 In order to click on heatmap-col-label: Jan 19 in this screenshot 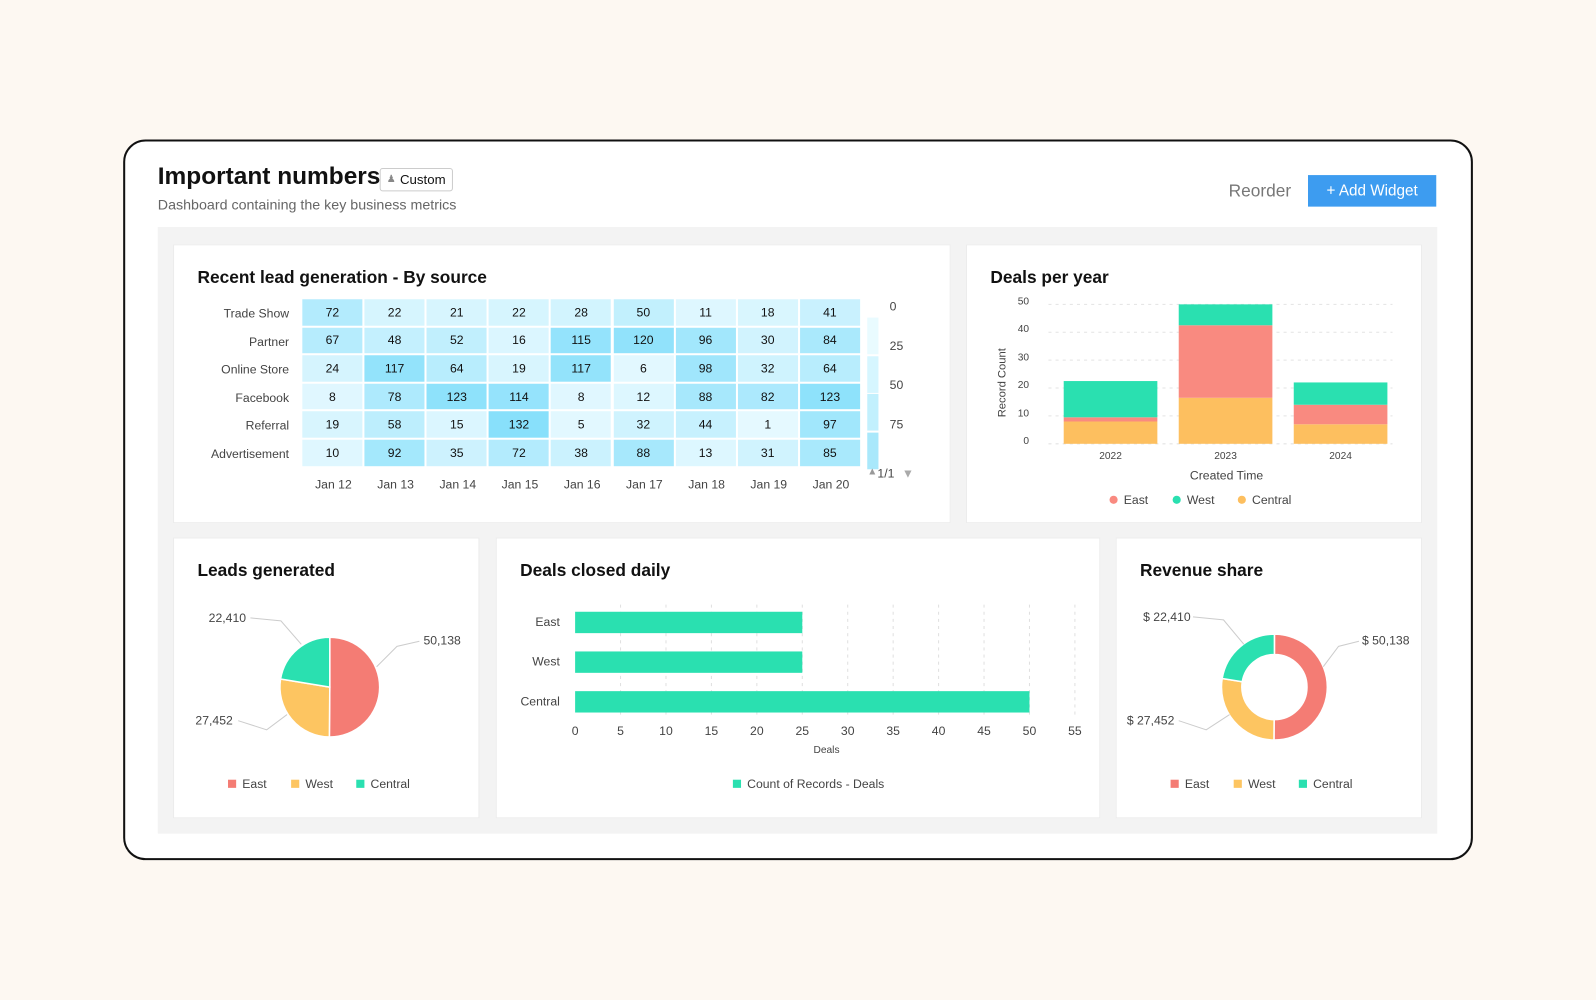, I will do `click(769, 484)`.